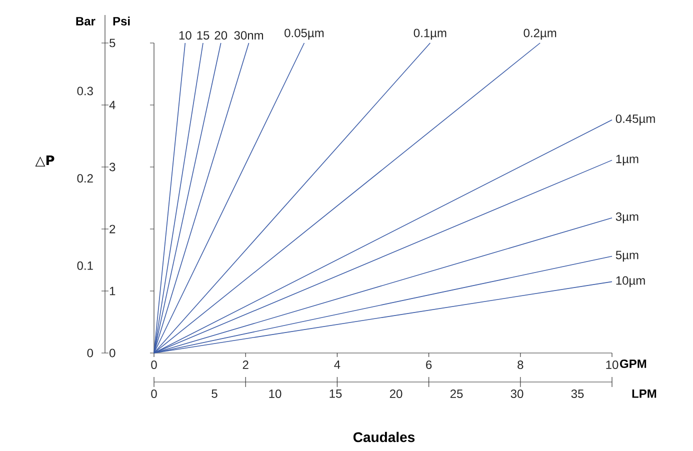 The width and height of the screenshot is (693, 451). Describe the element at coordinates (396, 394) in the screenshot. I see `x2-tick-label: 20` at that location.